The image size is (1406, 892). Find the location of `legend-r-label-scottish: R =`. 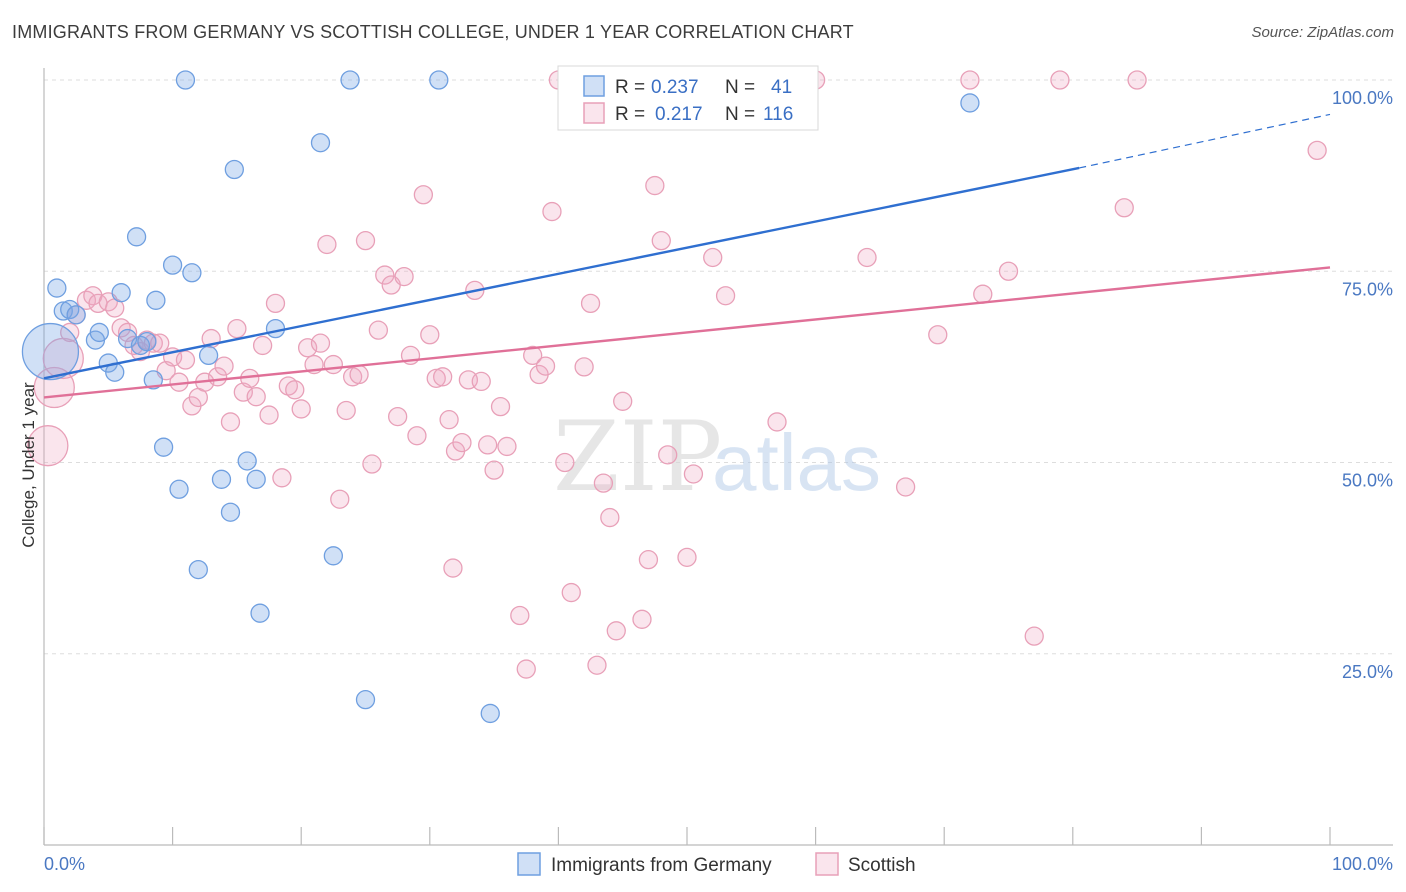

legend-r-label-scottish: R = is located at coordinates (630, 114).